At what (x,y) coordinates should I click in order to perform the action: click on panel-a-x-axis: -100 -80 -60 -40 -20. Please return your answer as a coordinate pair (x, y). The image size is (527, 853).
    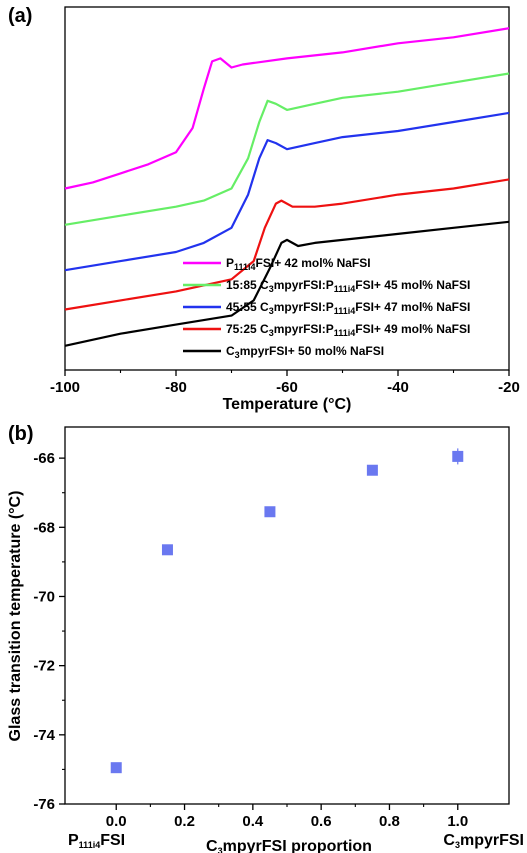
    Looking at the image, I should click on (285, 383).